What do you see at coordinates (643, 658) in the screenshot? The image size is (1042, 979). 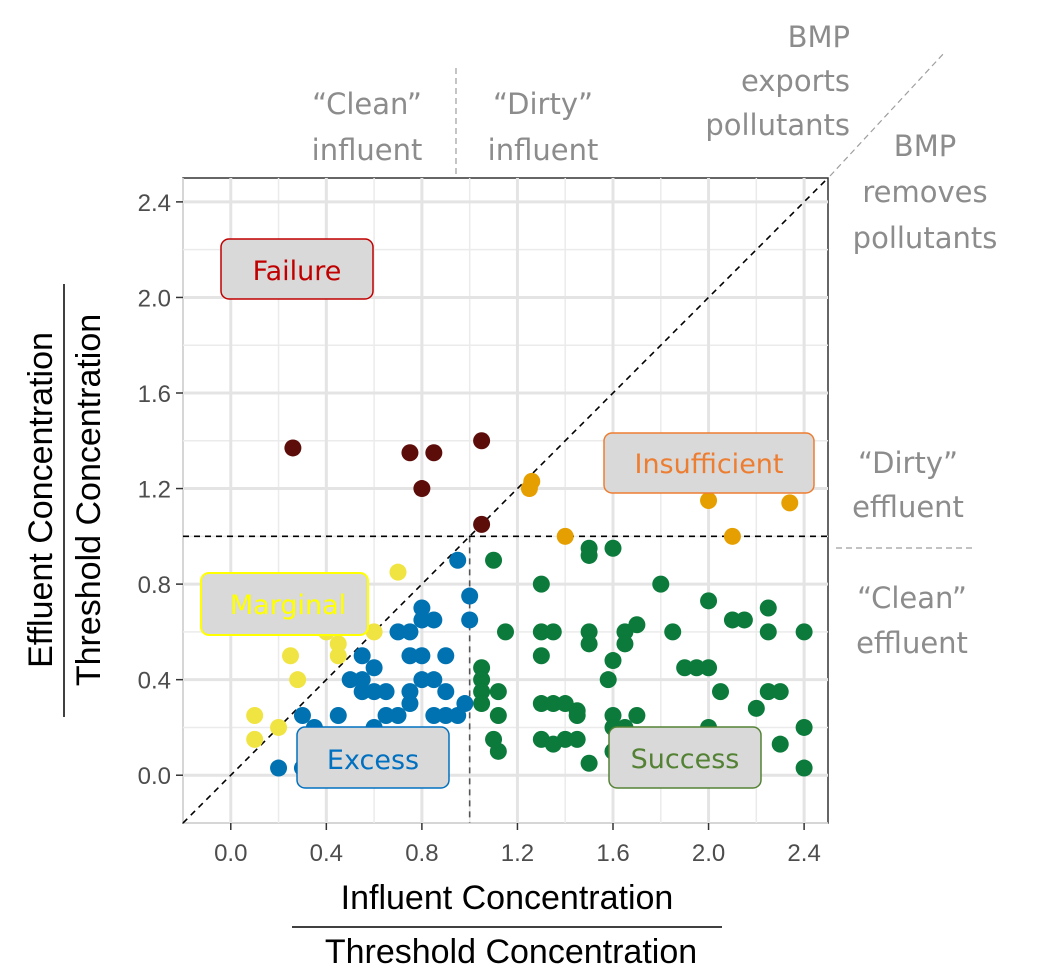 I see `success-series` at bounding box center [643, 658].